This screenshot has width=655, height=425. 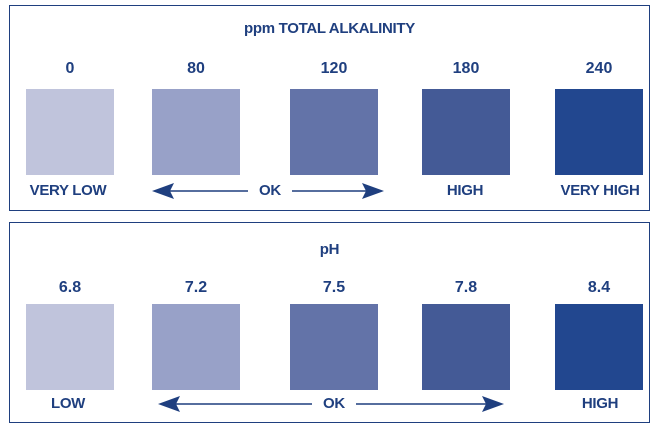 What do you see at coordinates (599, 68) in the screenshot?
I see `alkalinity-value-5: 240` at bounding box center [599, 68].